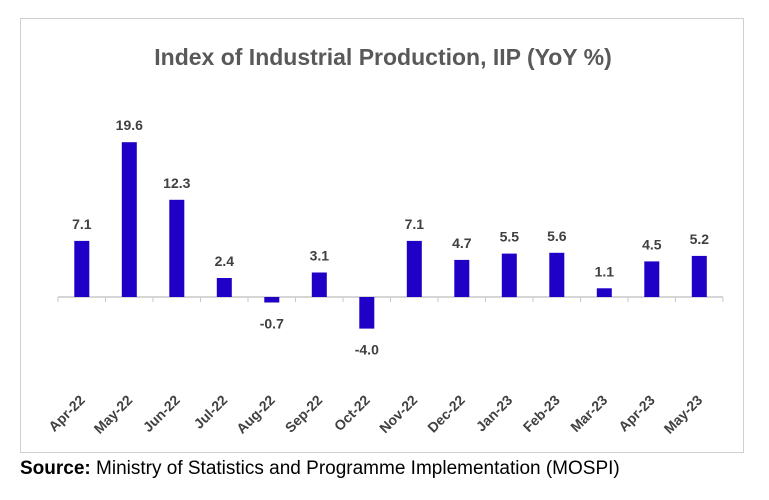 The height and width of the screenshot is (500, 769). Describe the element at coordinates (66, 413) in the screenshot. I see `x-tick-label: Apr-22` at that location.